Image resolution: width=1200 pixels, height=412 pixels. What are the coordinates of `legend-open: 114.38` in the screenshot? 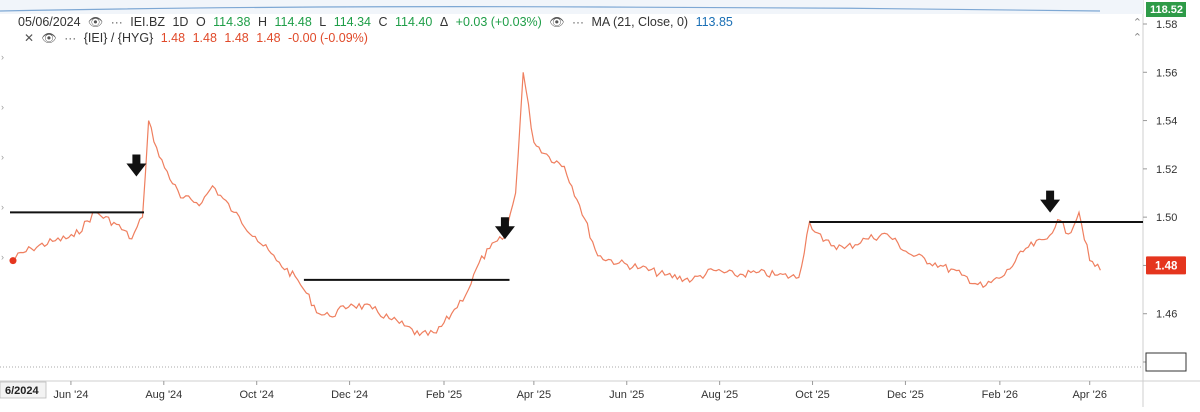 It's located at (232, 22).